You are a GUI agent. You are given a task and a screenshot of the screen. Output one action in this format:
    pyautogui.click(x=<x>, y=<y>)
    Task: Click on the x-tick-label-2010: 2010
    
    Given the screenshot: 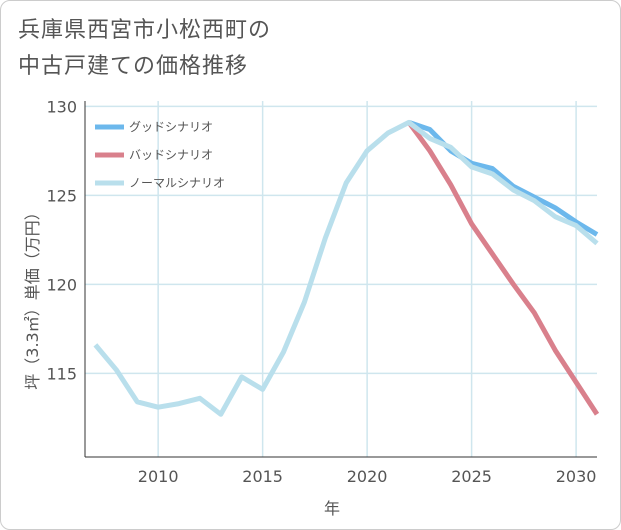 What is the action you would take?
    pyautogui.click(x=158, y=476)
    